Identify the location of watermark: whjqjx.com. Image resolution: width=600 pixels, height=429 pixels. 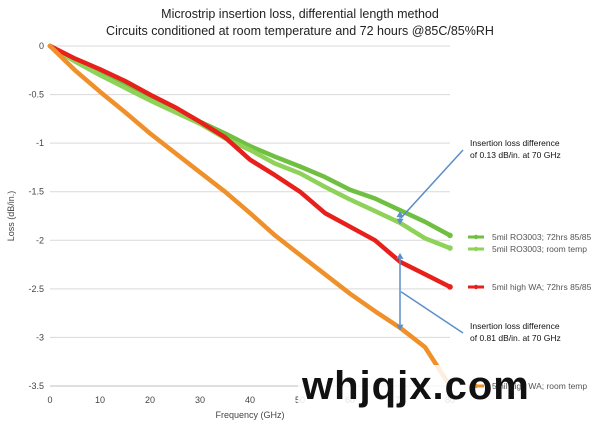
(414, 386).